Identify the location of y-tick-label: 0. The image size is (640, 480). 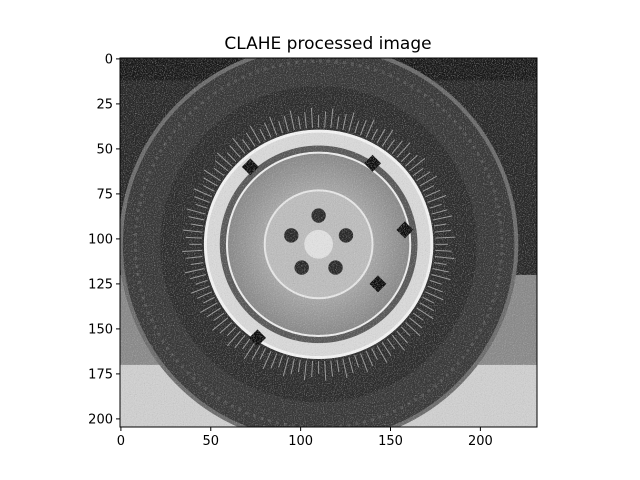
(109, 59).